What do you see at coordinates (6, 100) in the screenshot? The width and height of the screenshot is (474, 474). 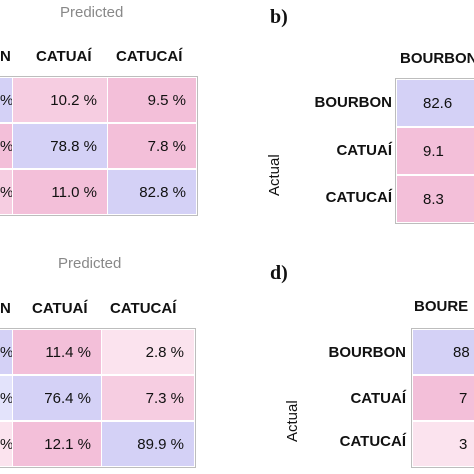 I see `panel-a-cell-0-0: %` at bounding box center [6, 100].